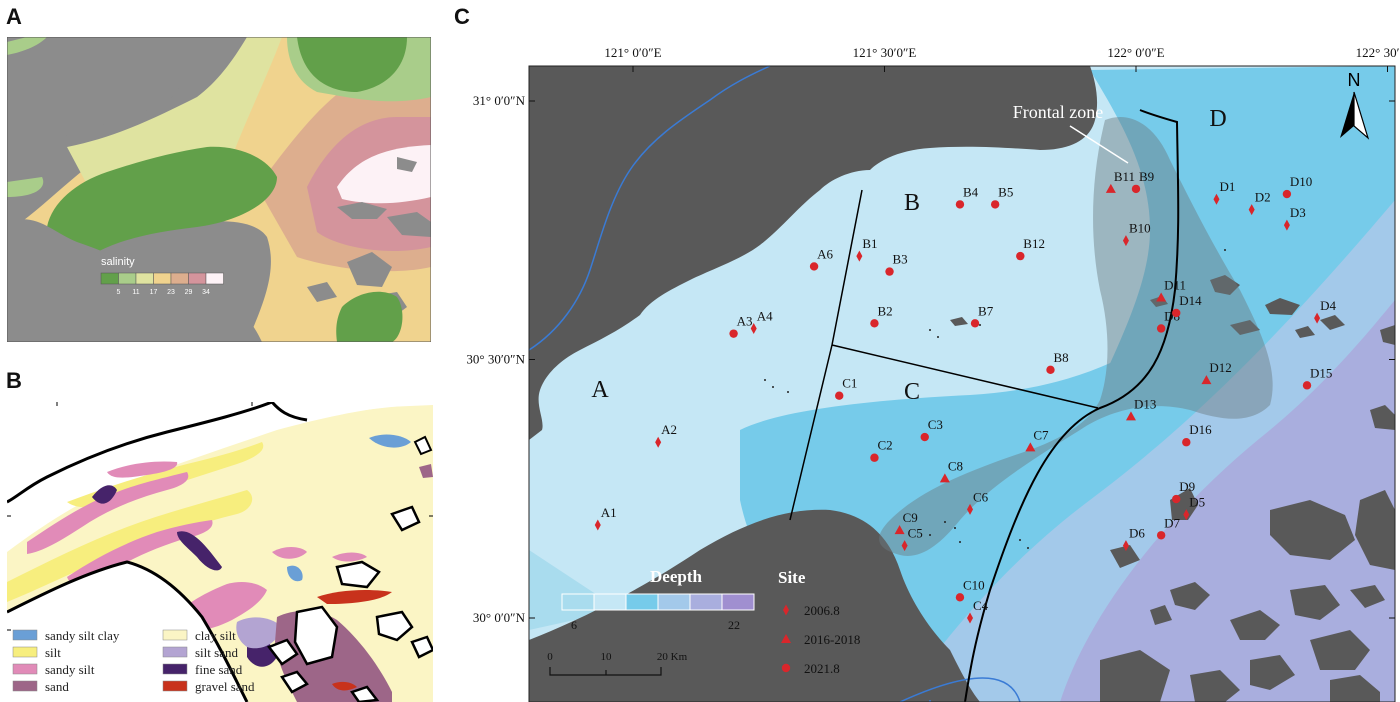 The height and width of the screenshot is (702, 1400). I want to click on site-marker-b3, so click(889, 271).